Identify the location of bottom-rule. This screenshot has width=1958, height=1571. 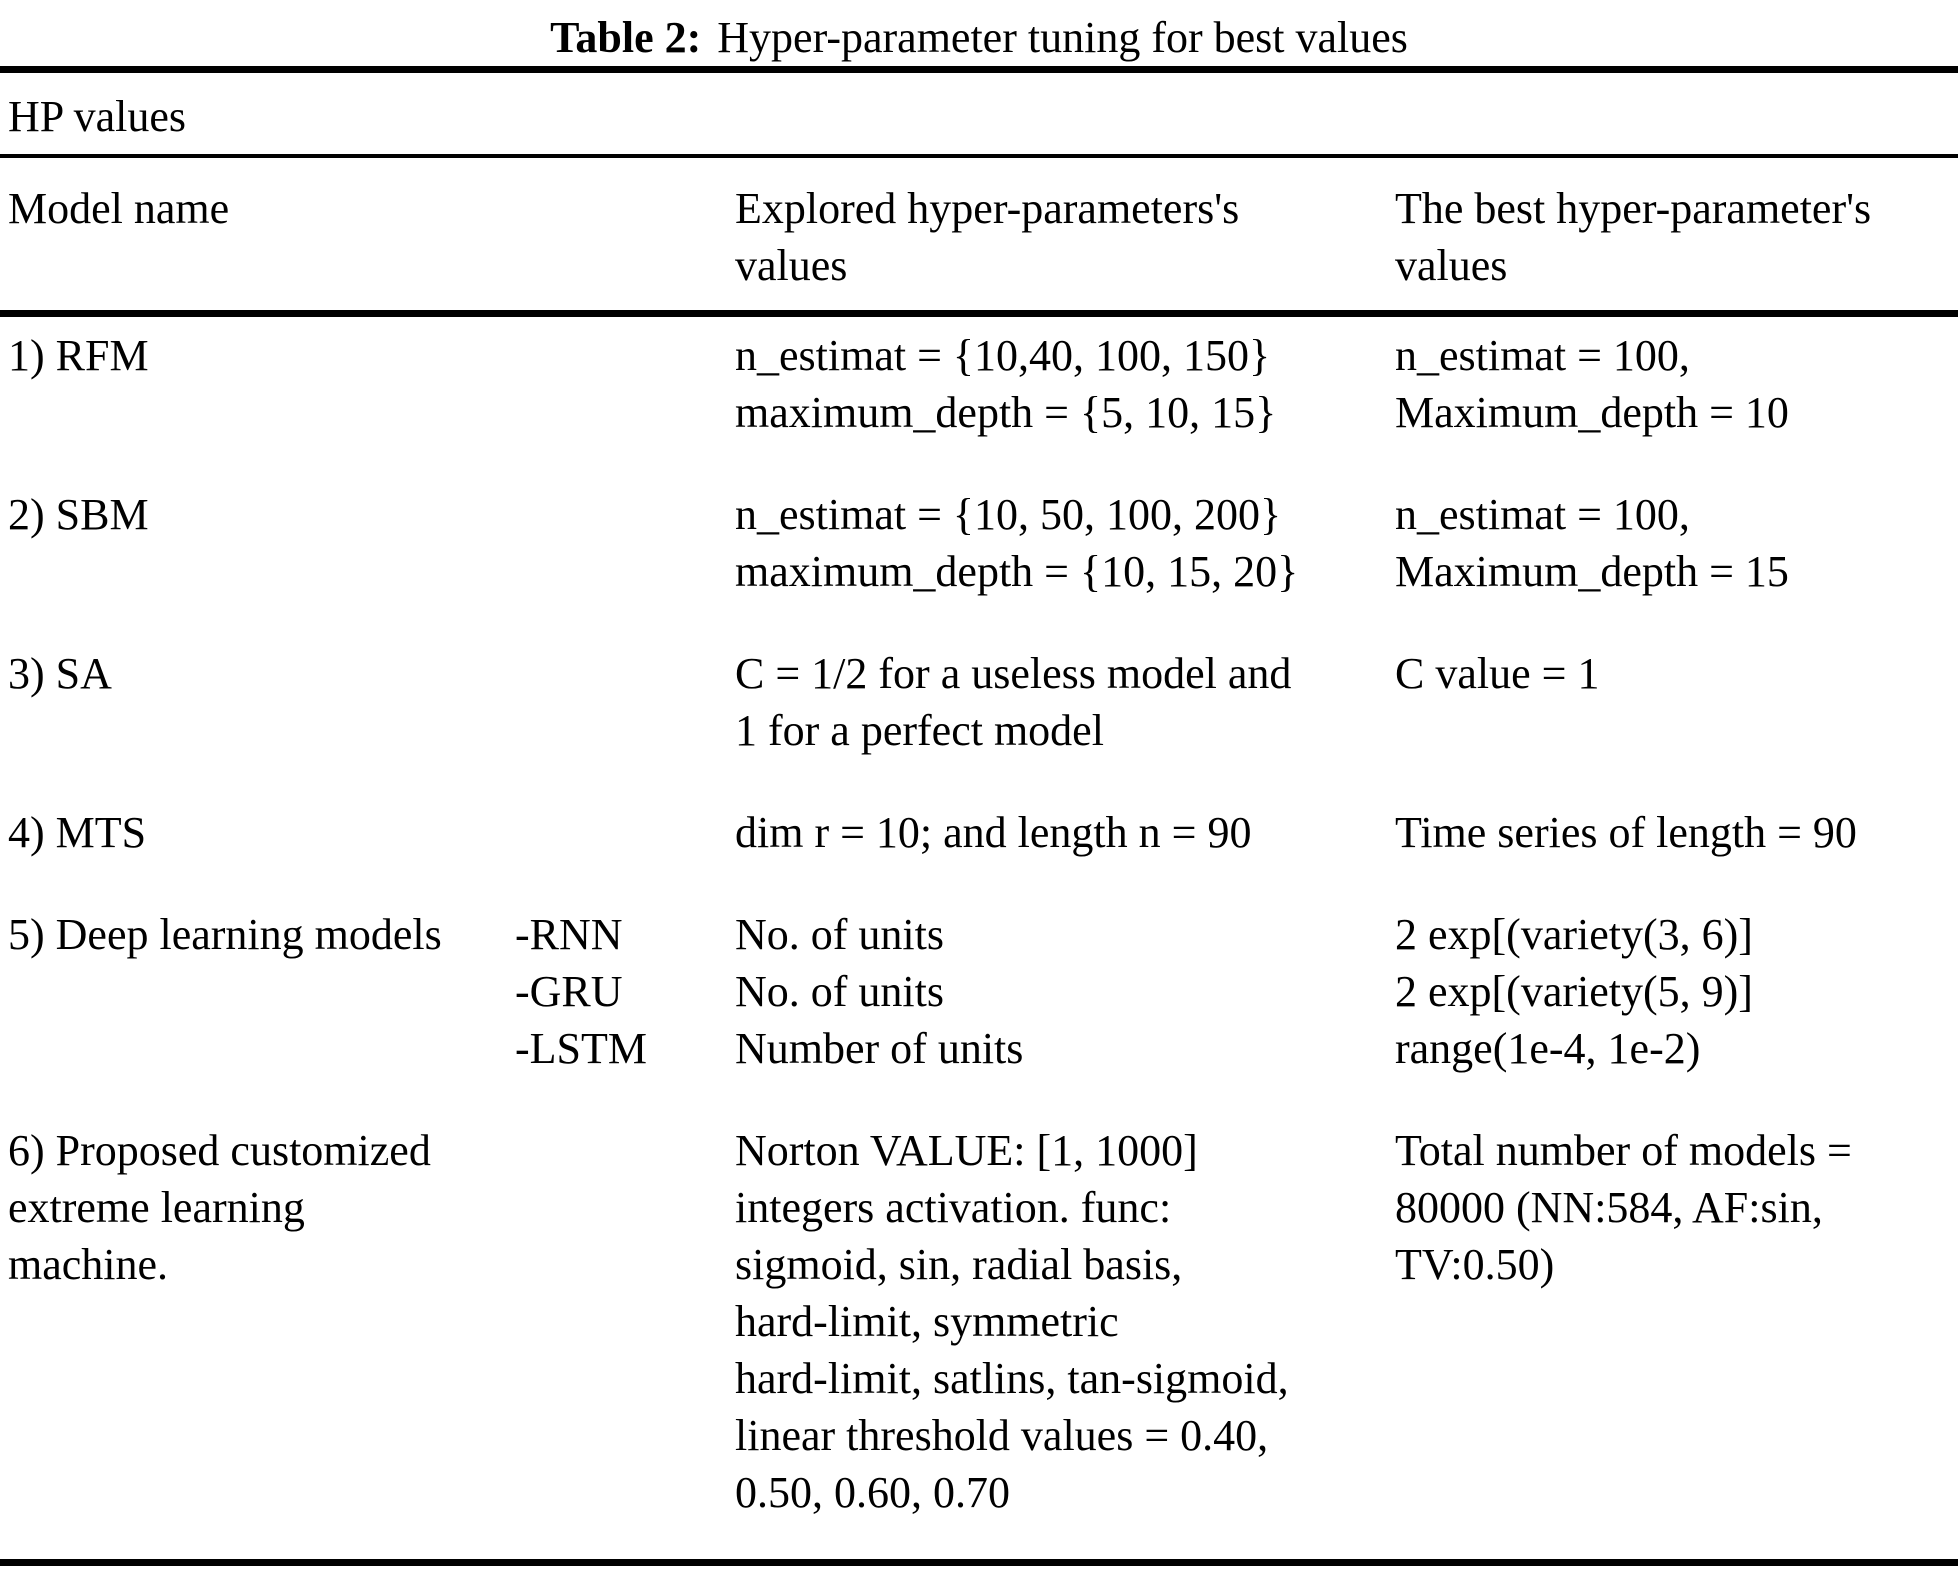
(979, 1562).